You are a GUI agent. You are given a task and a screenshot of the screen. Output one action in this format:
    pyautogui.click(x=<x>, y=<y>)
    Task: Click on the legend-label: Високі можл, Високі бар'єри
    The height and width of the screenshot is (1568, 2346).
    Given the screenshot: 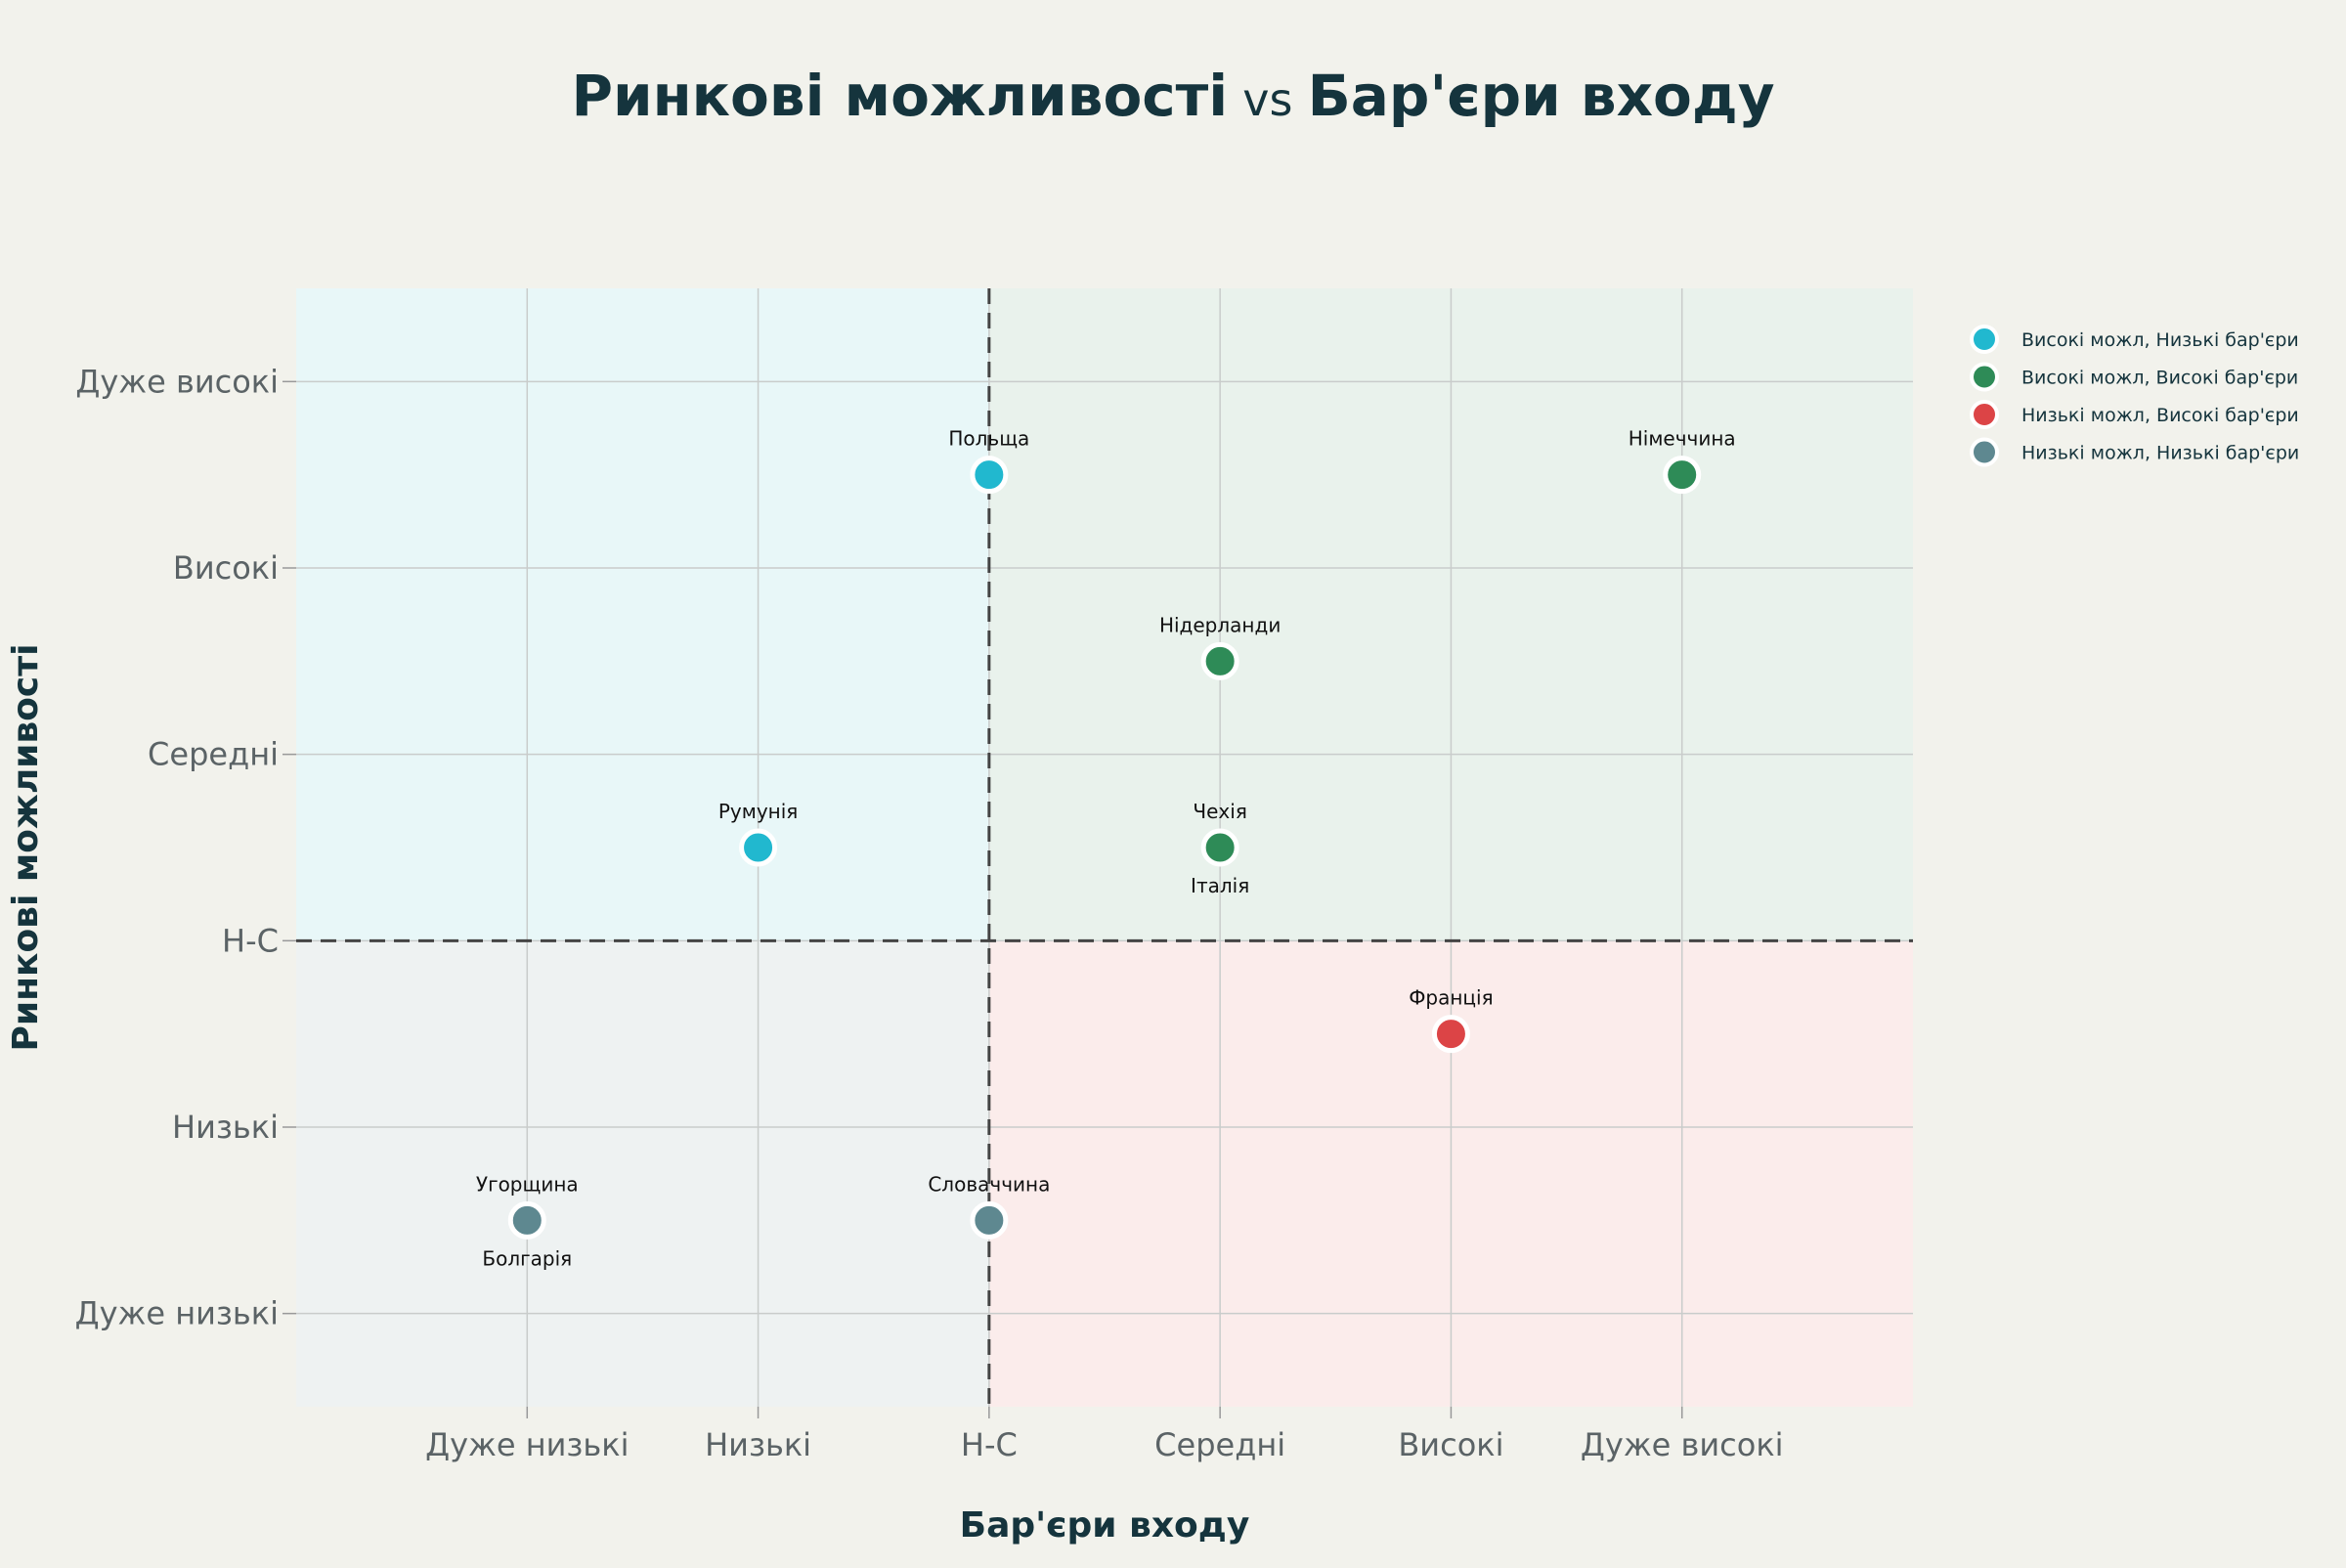 What is the action you would take?
    pyautogui.click(x=2160, y=378)
    